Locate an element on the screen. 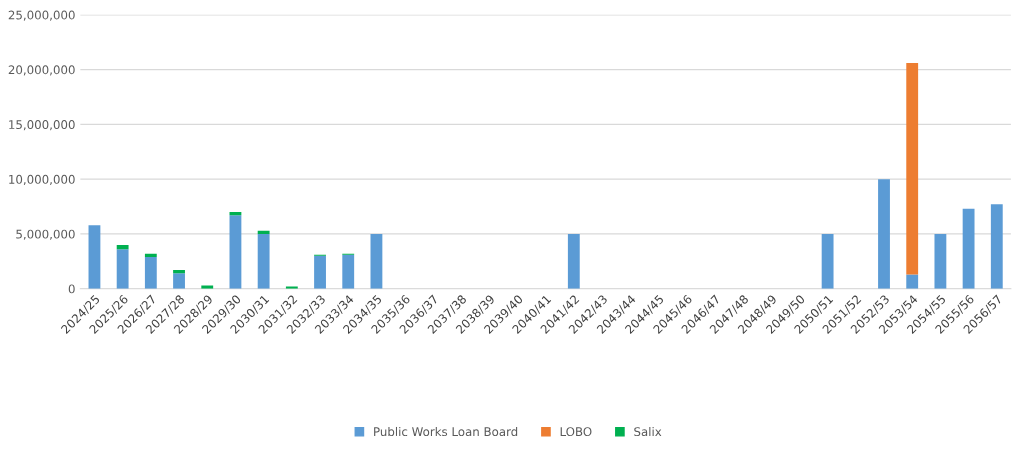 This screenshot has width=1017, height=449. y-tick-label: 20,000,000 is located at coordinates (41, 70).